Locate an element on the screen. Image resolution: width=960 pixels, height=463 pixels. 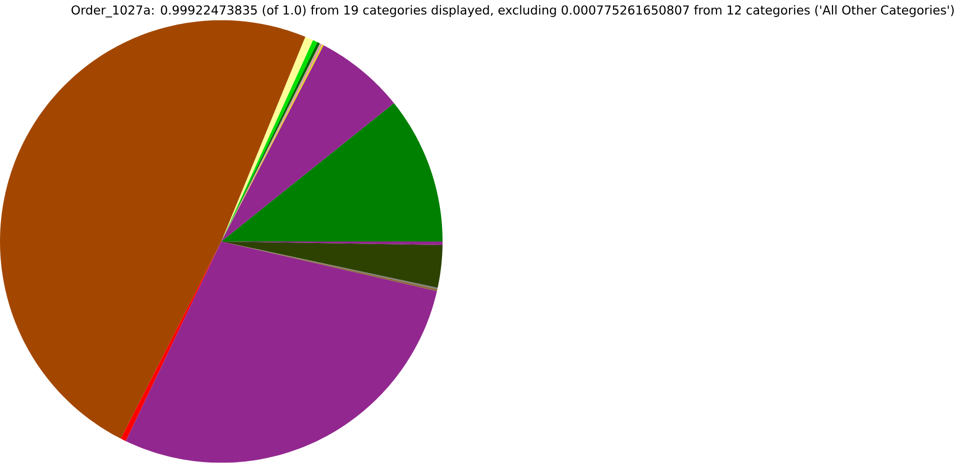
text: Order_1027a: 0.99922473835 (of 1.0) from 19 categories displayed, excluding 0.000775261650807 from 12 categories ('All Other Categories') is located at coordinates (513, 11).